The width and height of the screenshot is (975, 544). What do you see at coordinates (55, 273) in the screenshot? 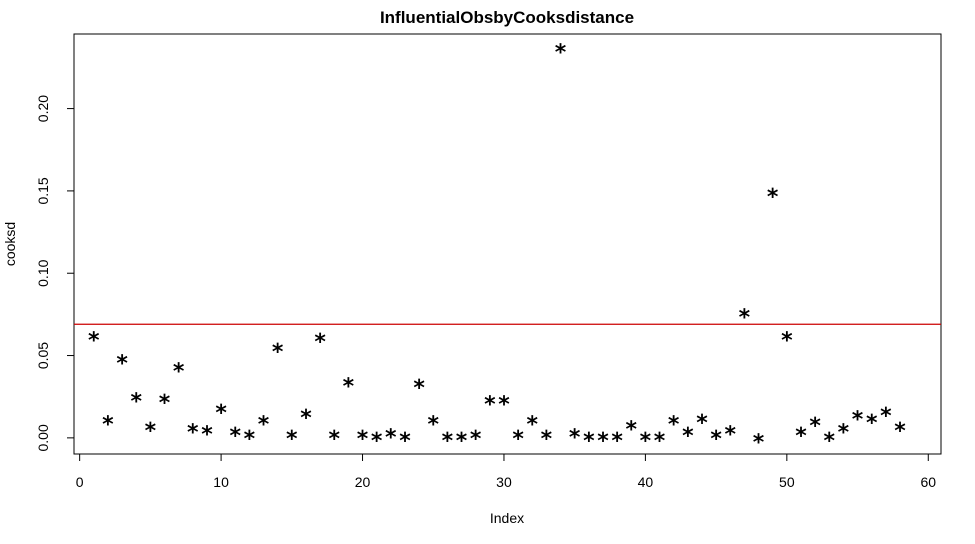
I see `y-axis: 0.00 0.05 0.10 0.15 0.20` at bounding box center [55, 273].